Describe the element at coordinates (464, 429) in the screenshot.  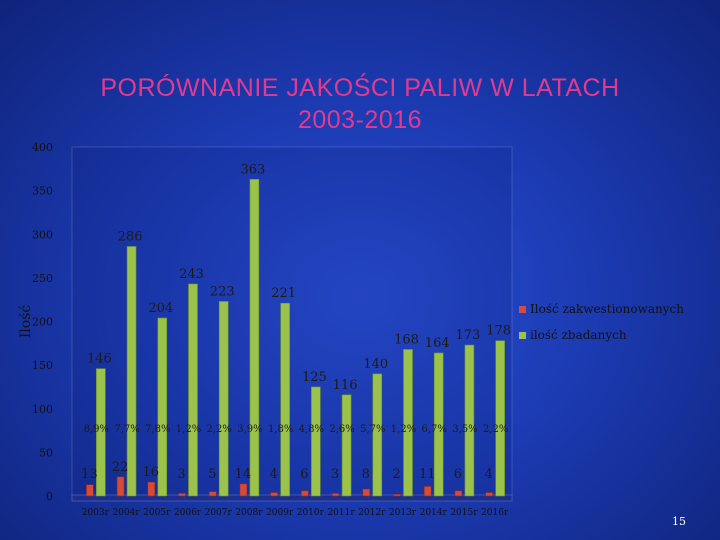
I see `percentage-label: 3,5%` at that location.